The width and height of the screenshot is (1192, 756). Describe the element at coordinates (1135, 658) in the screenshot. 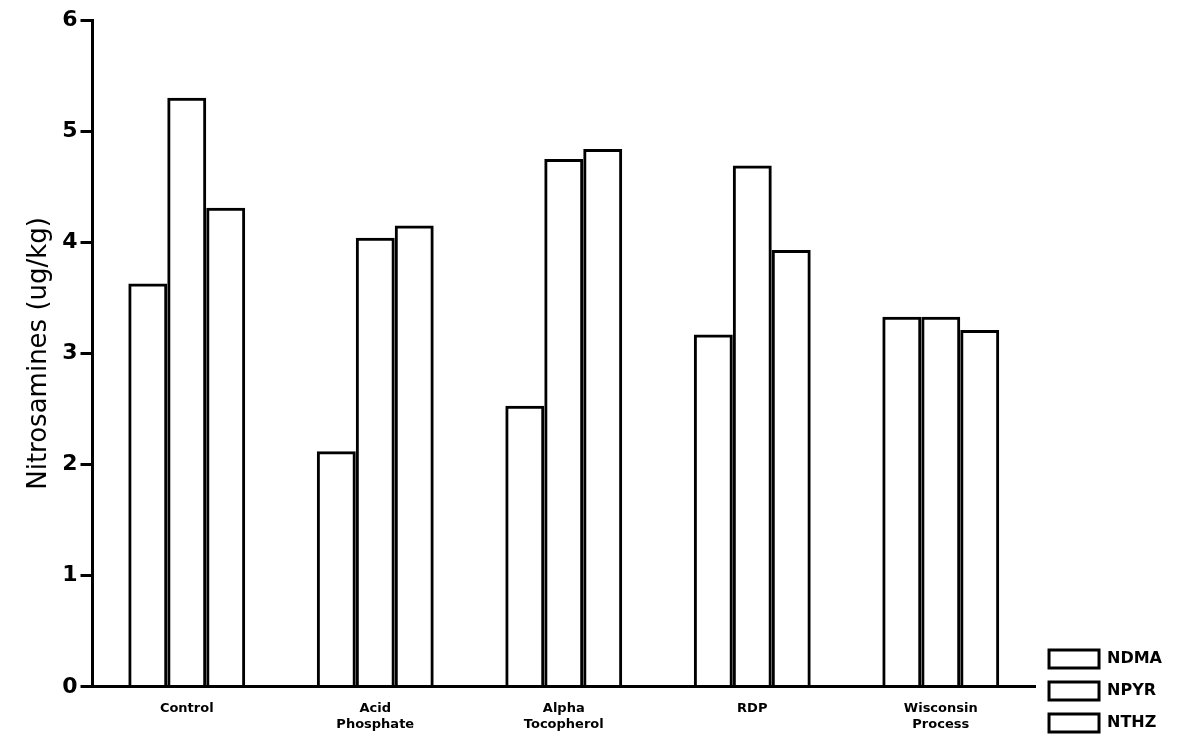

I see `legend-label: NDMA` at that location.